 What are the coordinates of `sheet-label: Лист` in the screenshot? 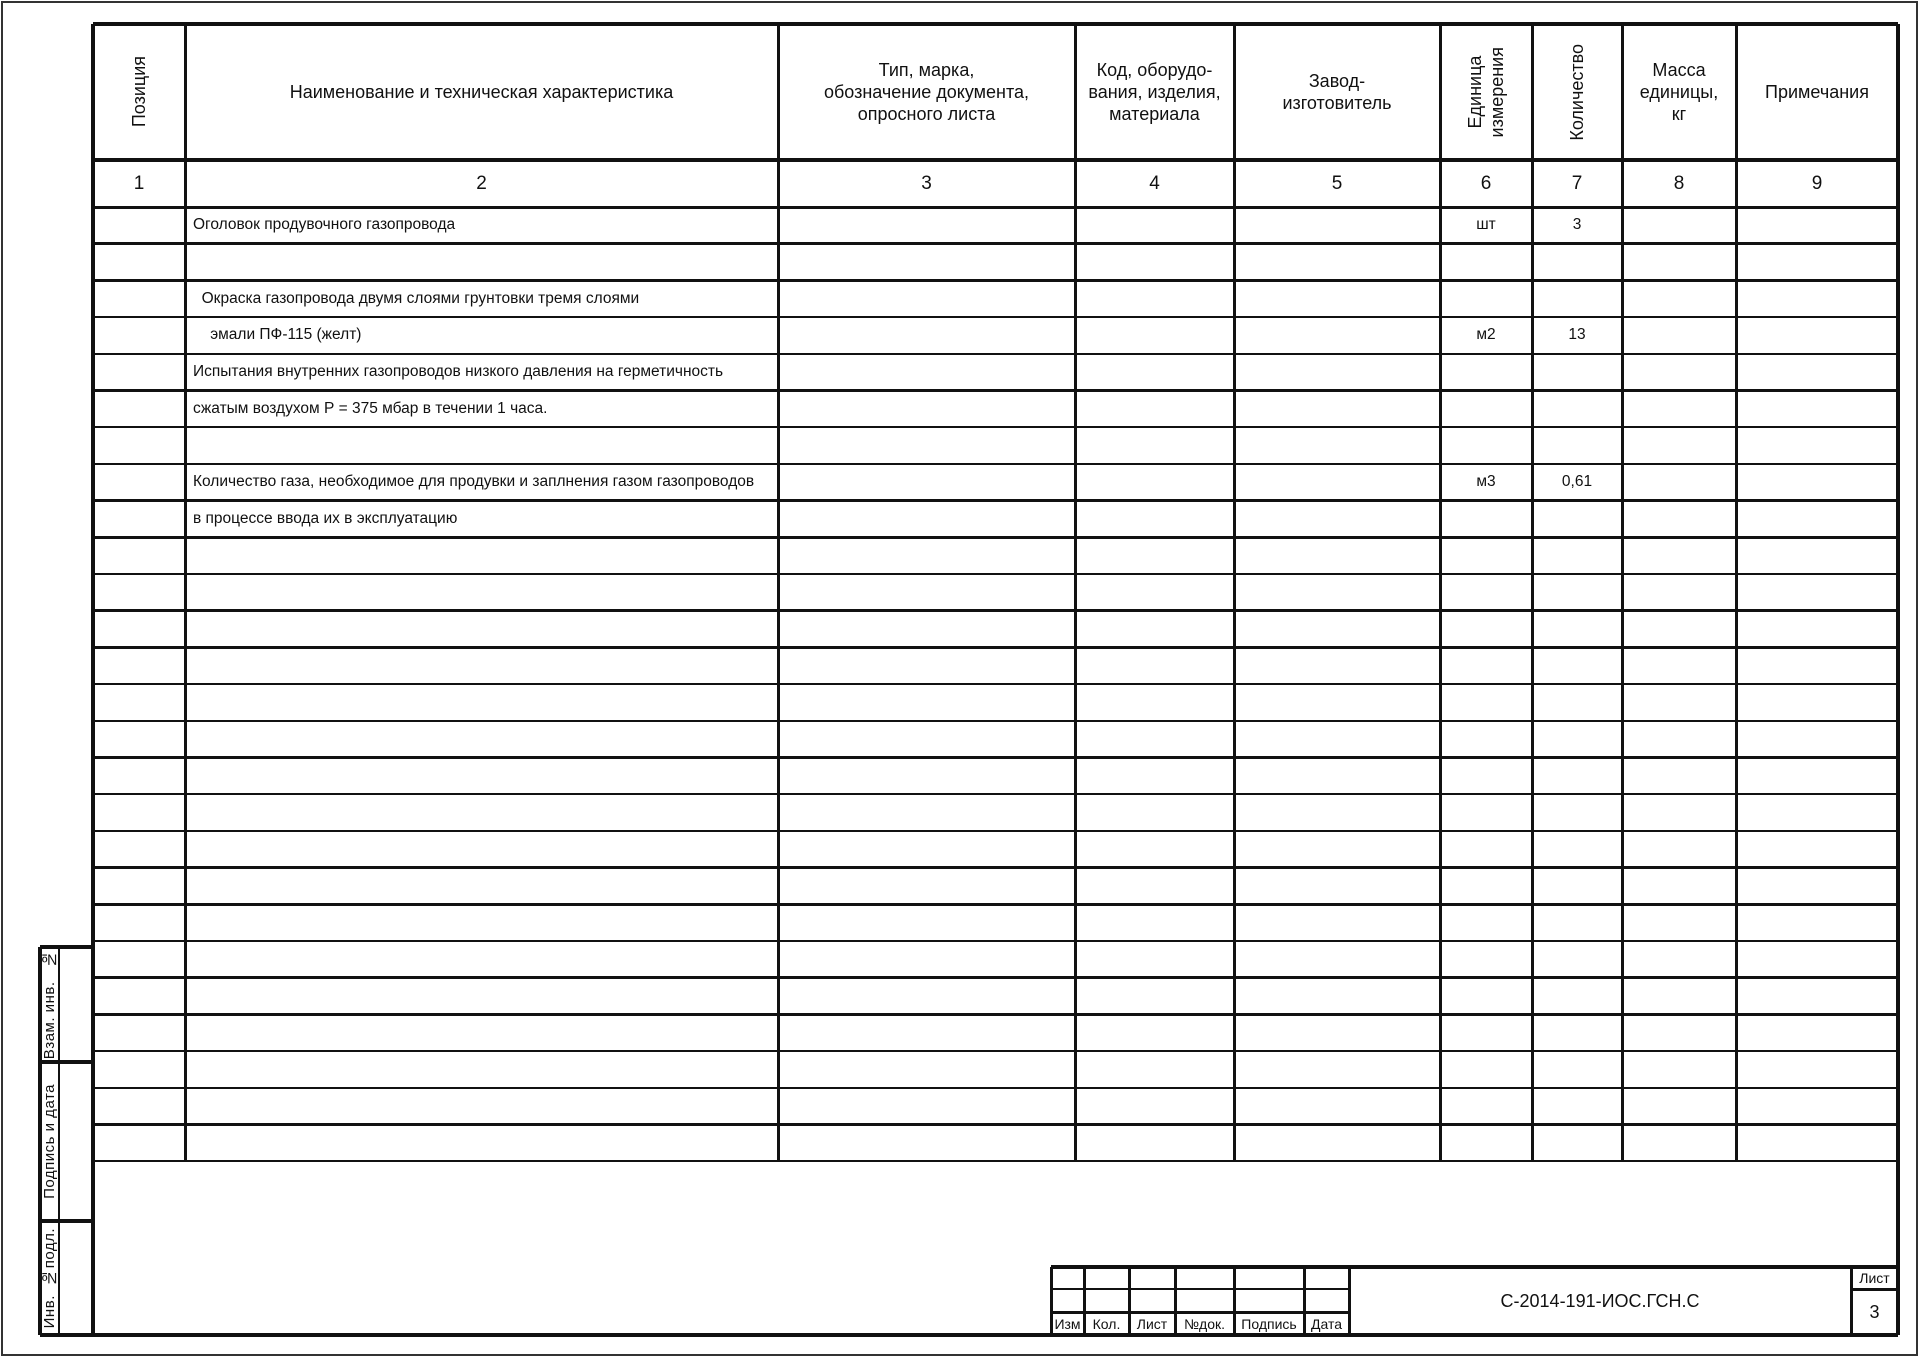 It's located at (1874, 1278).